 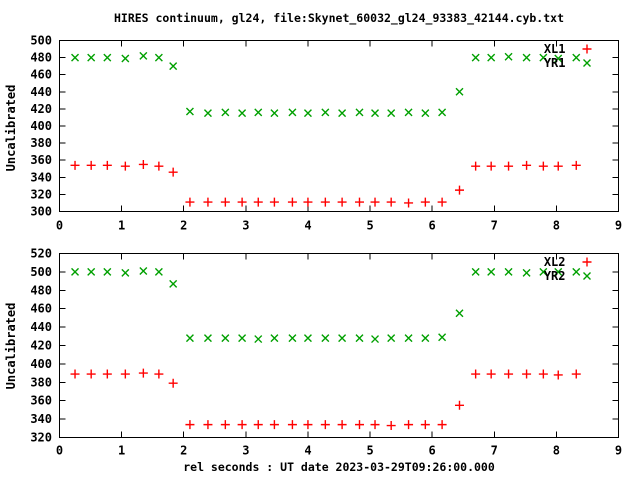 What do you see at coordinates (41, 126) in the screenshot?
I see `y-tick-label: 400` at bounding box center [41, 126].